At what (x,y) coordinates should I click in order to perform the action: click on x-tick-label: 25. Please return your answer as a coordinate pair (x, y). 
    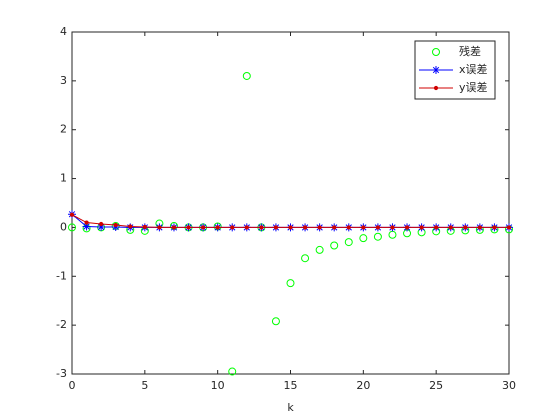
    Looking at the image, I should click on (436, 385).